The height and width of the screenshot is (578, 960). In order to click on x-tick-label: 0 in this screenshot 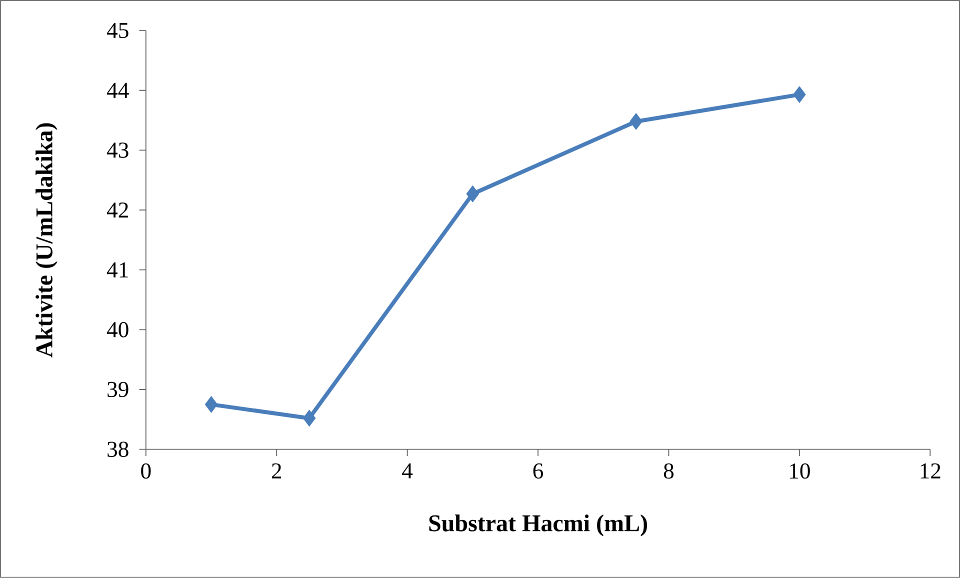, I will do `click(146, 471)`.